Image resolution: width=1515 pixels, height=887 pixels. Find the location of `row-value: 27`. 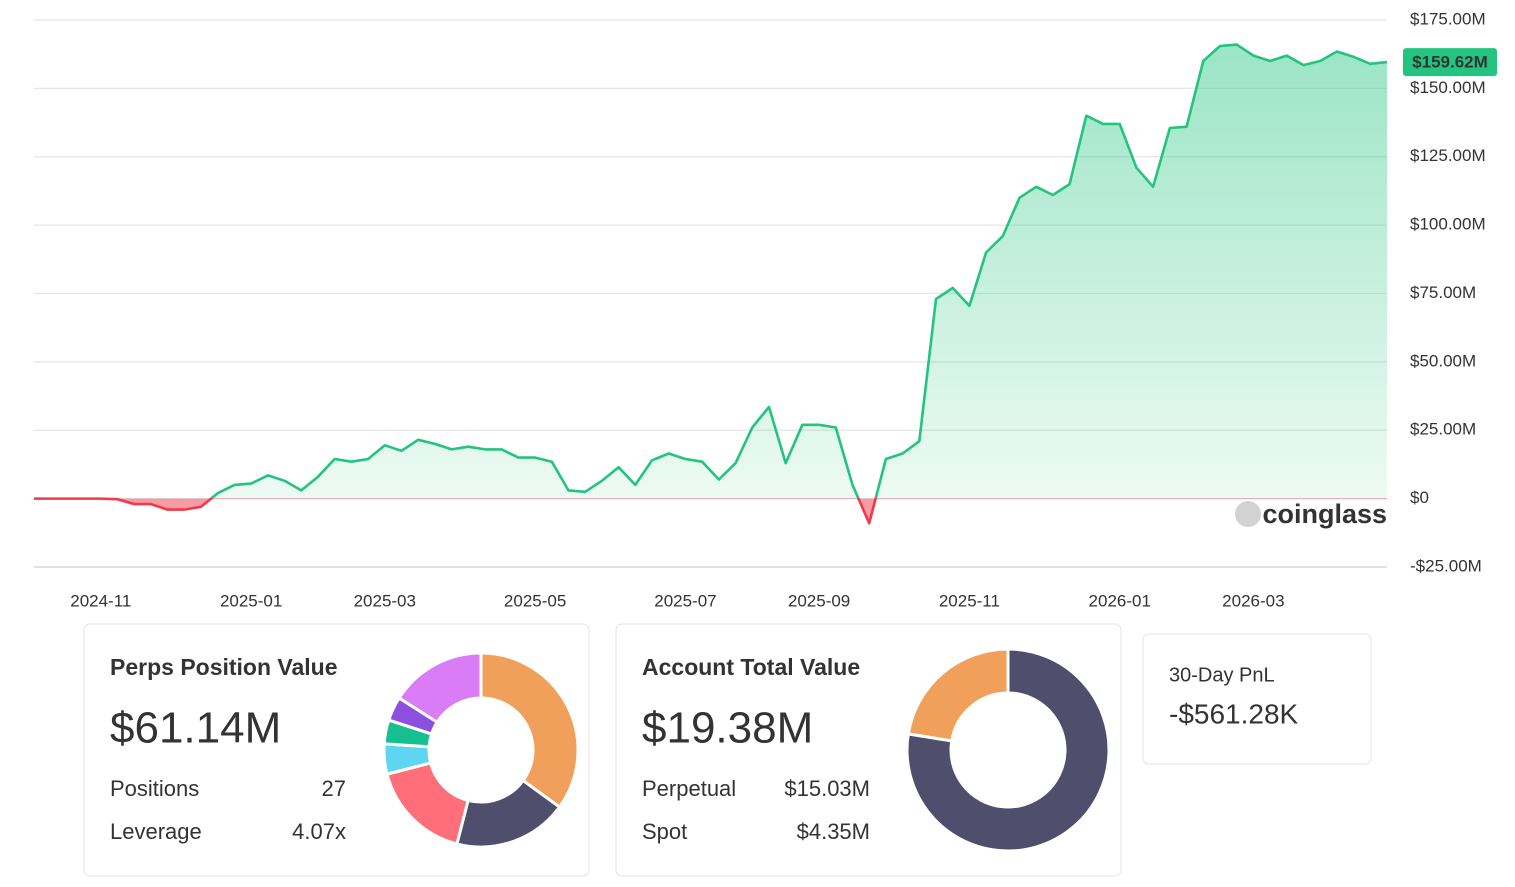

row-value: 27 is located at coordinates (334, 788).